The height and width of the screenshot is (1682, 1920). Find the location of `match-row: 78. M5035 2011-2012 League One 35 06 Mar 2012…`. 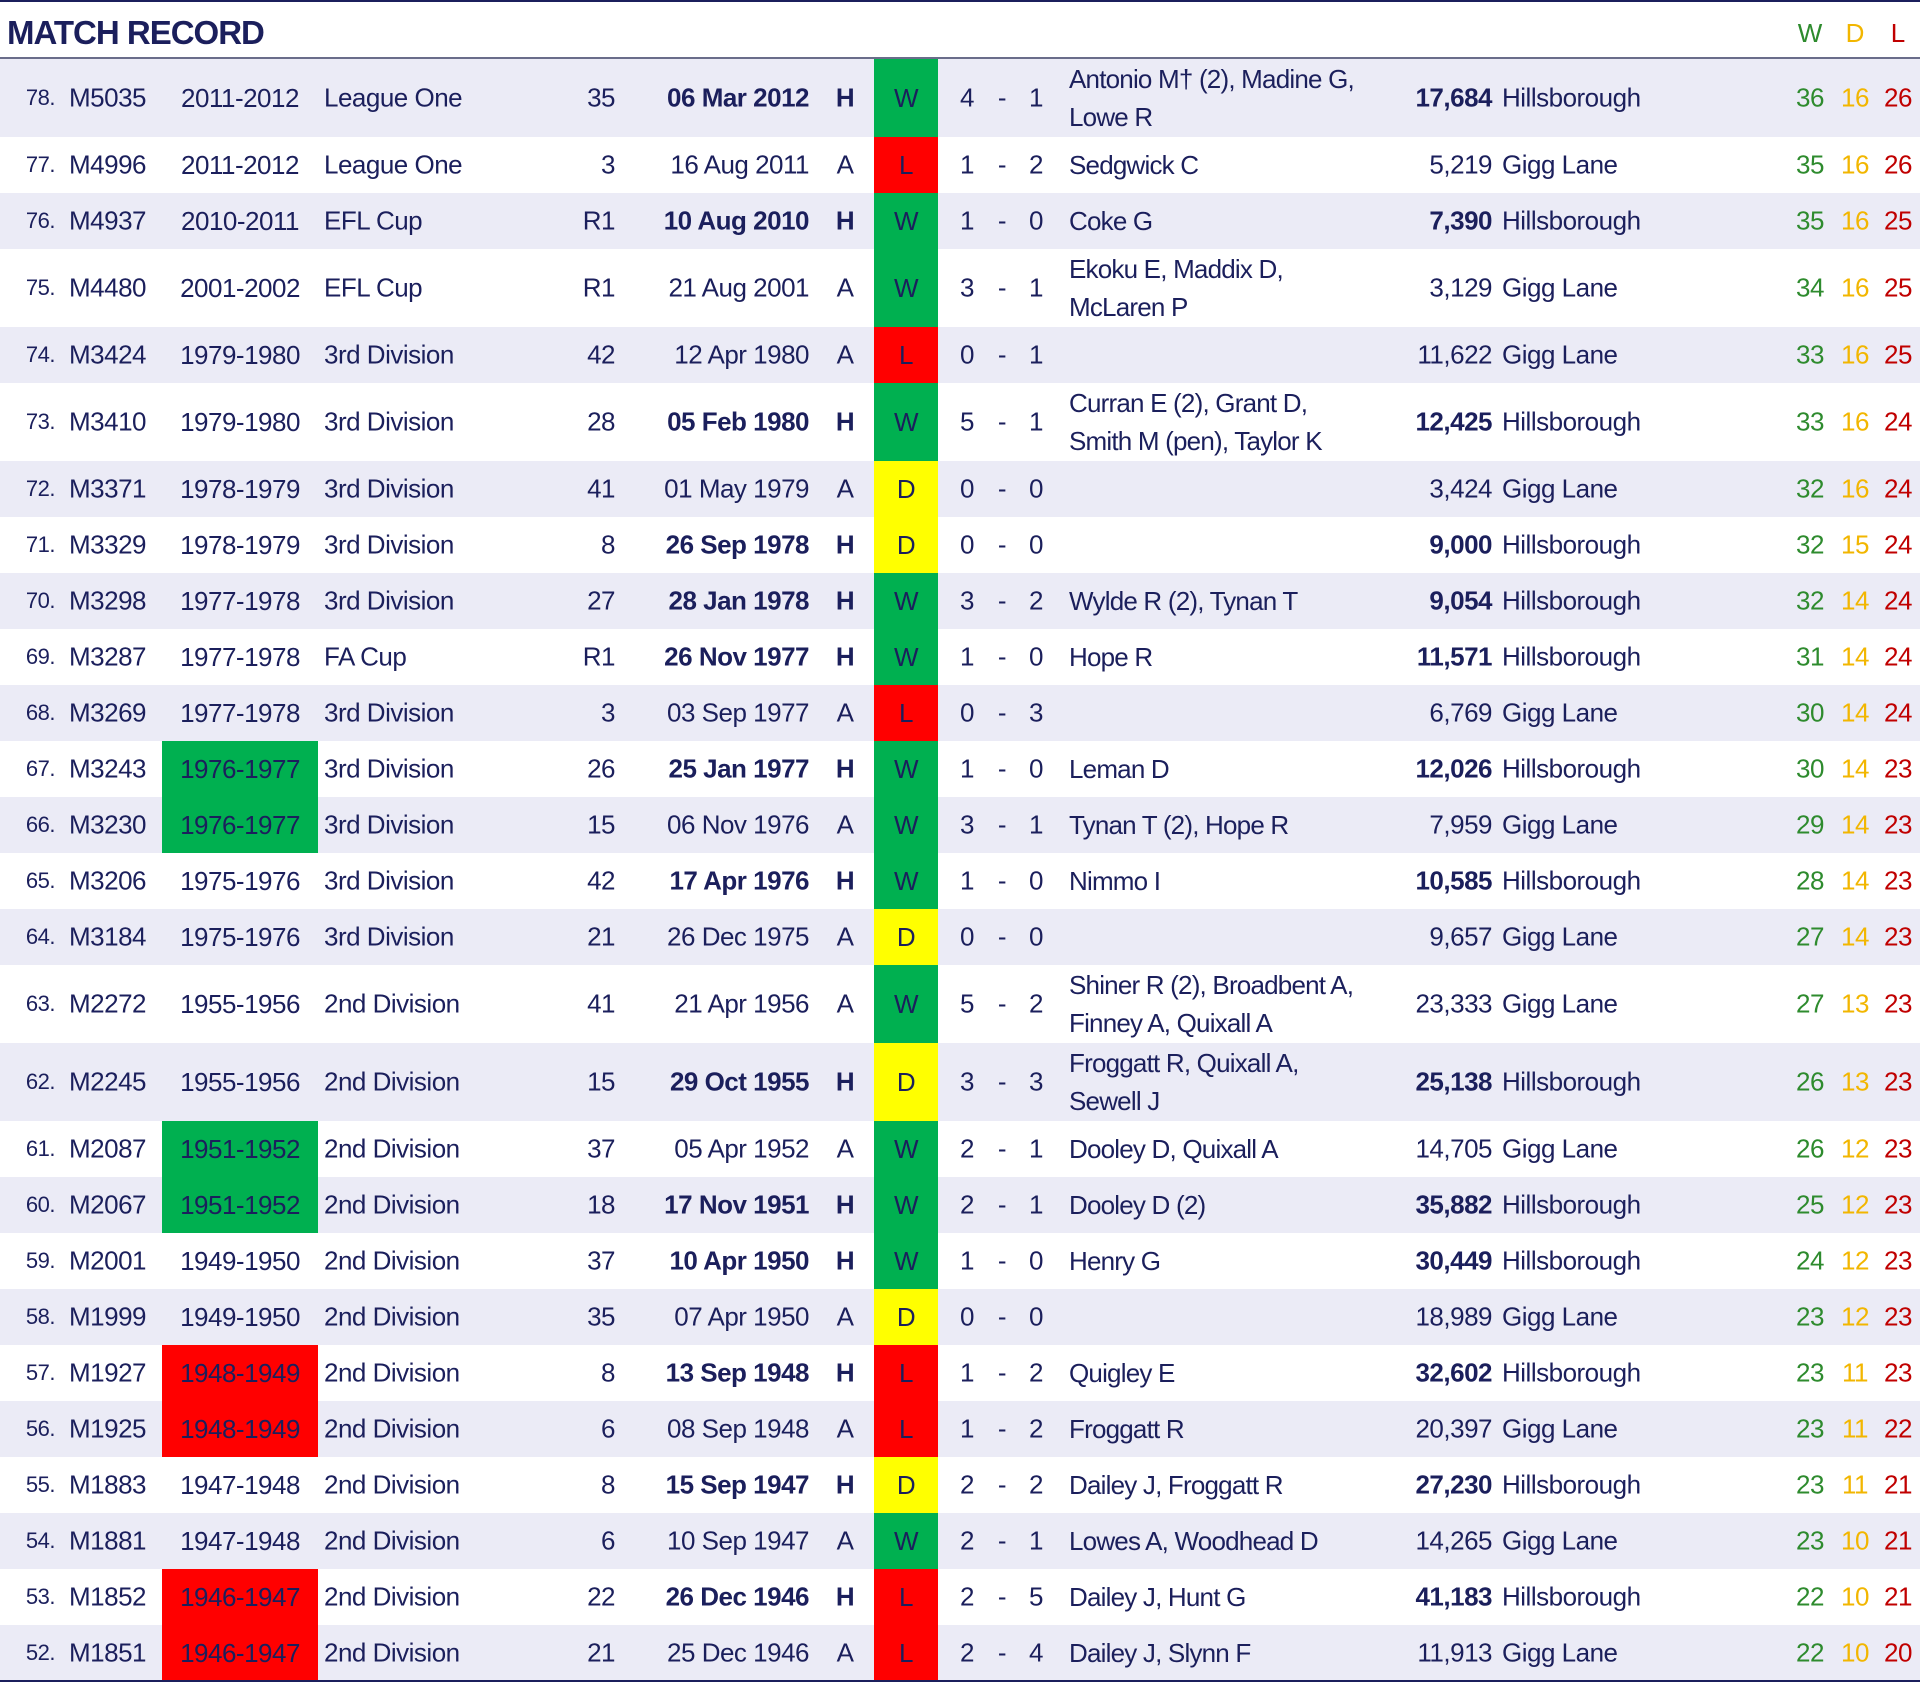

match-row: 78. M5035 2011-2012 League One 35 06 Mar 2012… is located at coordinates (960, 98).